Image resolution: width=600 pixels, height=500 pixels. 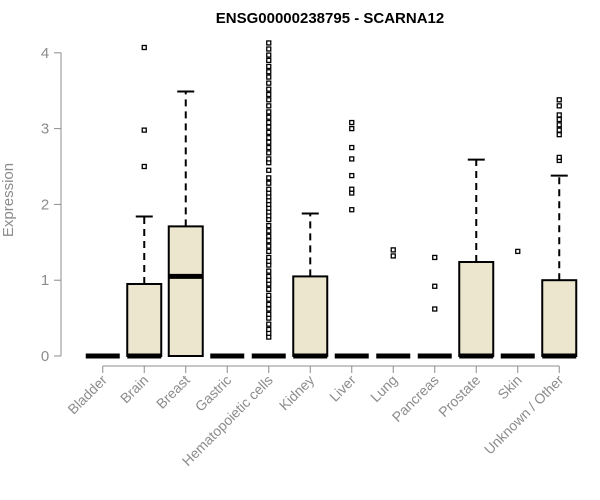 I want to click on y-tick-label: 4, so click(x=45, y=53).